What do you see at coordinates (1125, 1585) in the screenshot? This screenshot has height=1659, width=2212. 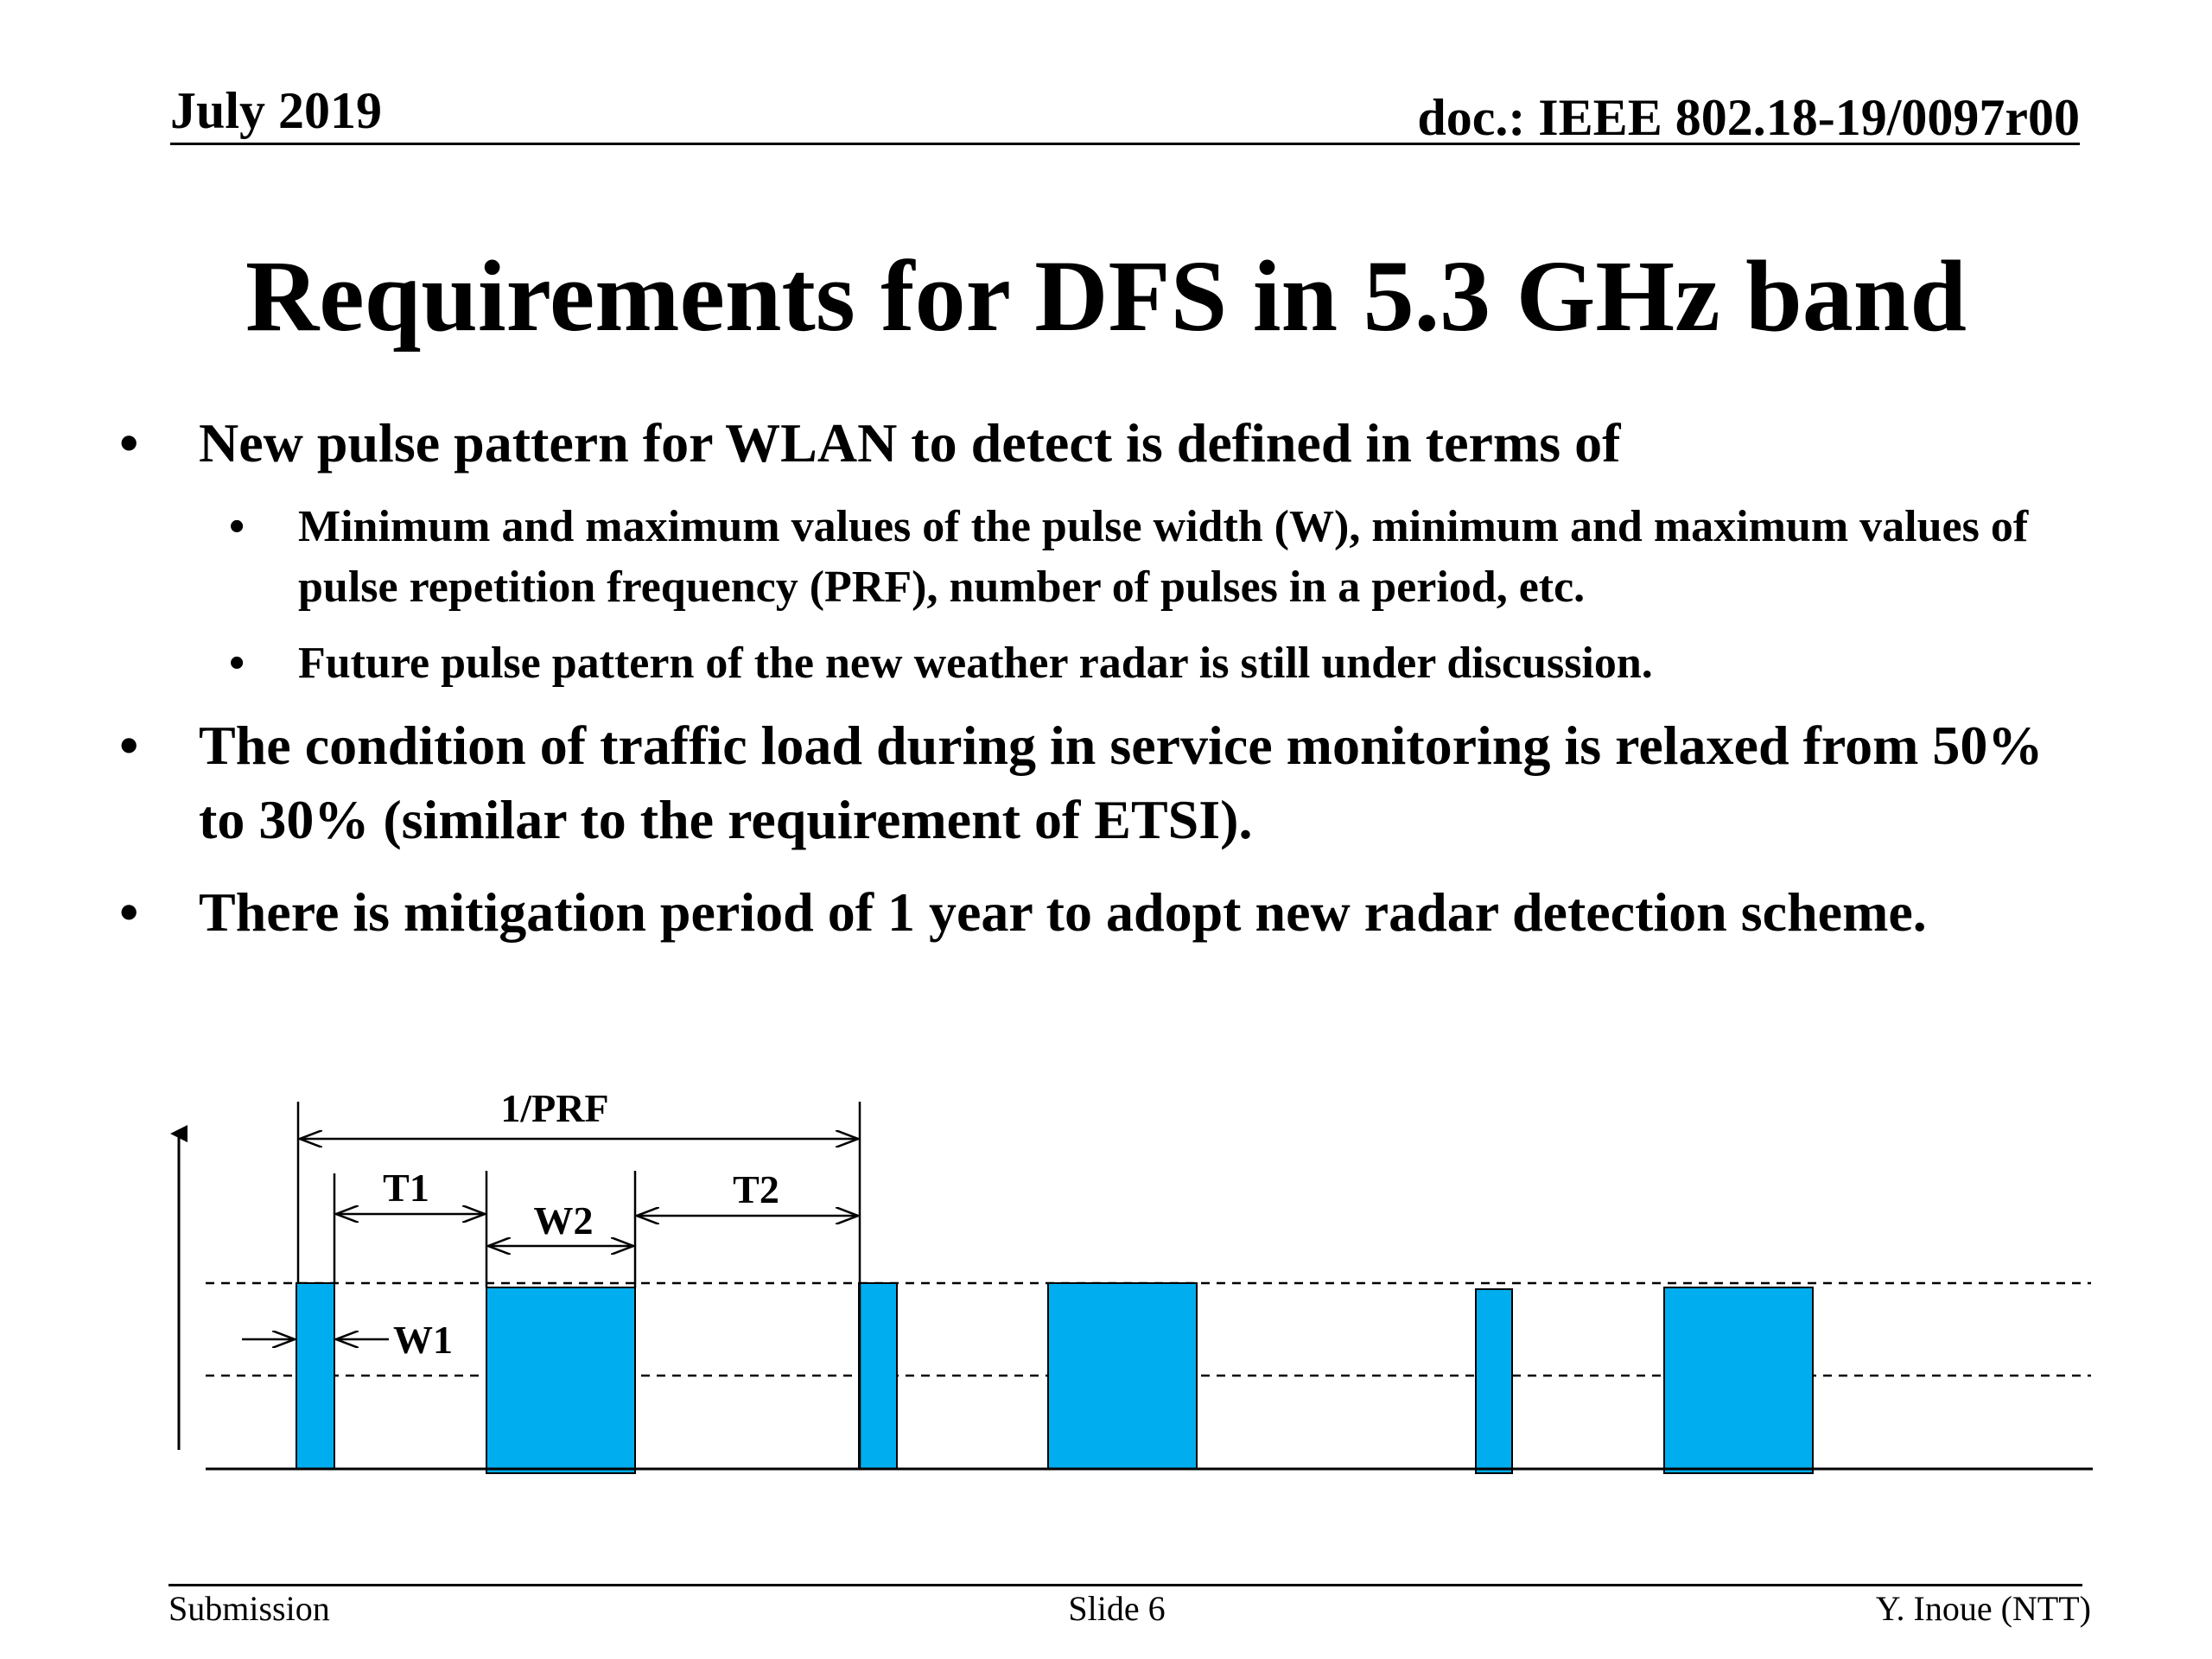 I see `footer-divider` at bounding box center [1125, 1585].